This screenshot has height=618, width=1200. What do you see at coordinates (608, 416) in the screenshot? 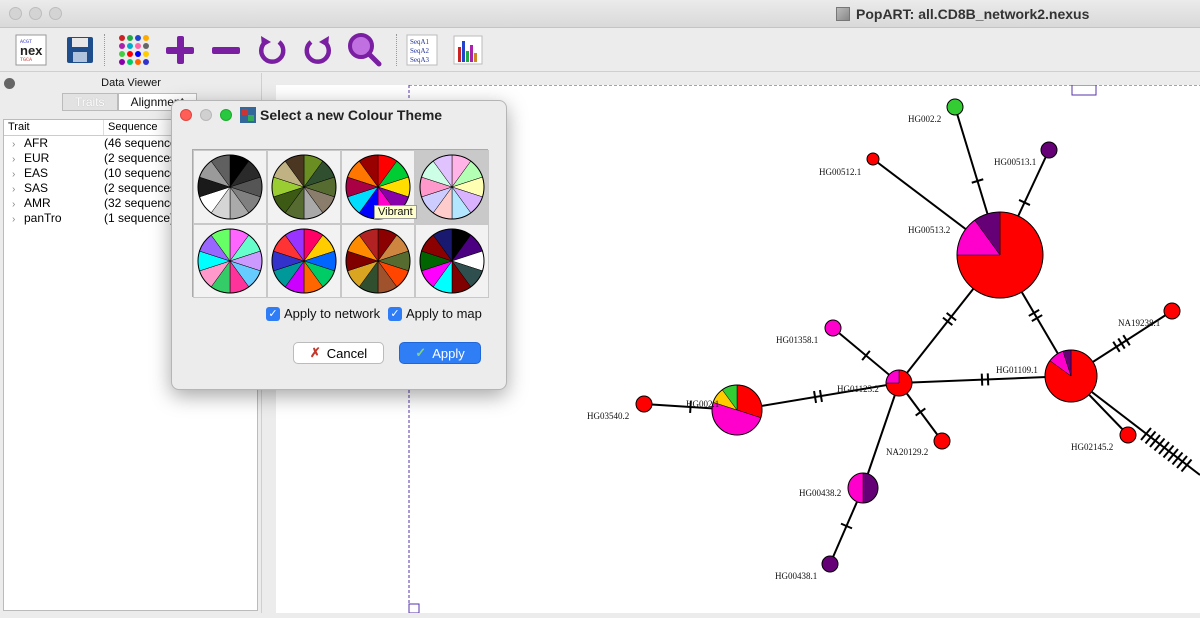
I see `node-label: HG03540.2` at bounding box center [608, 416].